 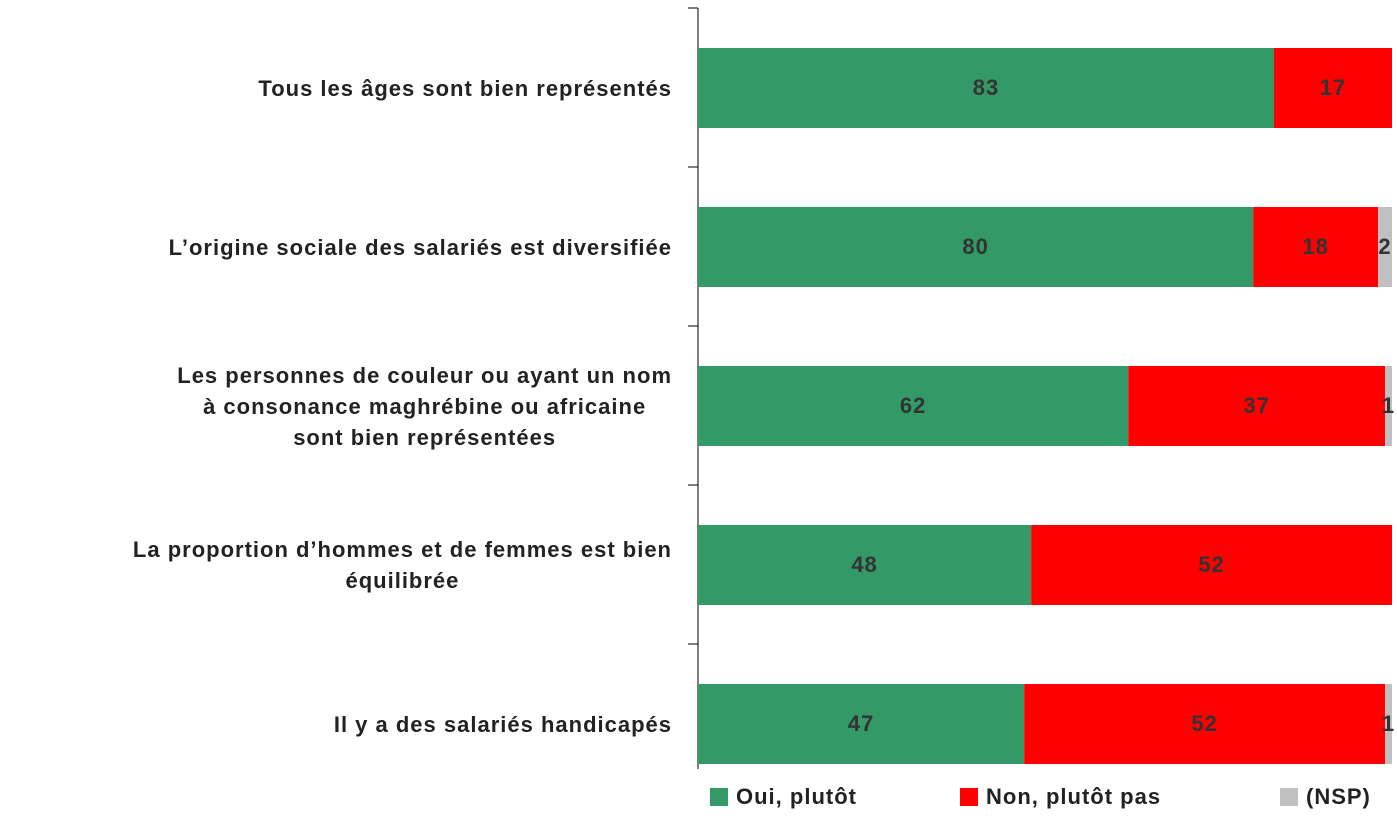 What do you see at coordinates (1073, 796) in the screenshot?
I see `legend-label: Non, plutôt pas` at bounding box center [1073, 796].